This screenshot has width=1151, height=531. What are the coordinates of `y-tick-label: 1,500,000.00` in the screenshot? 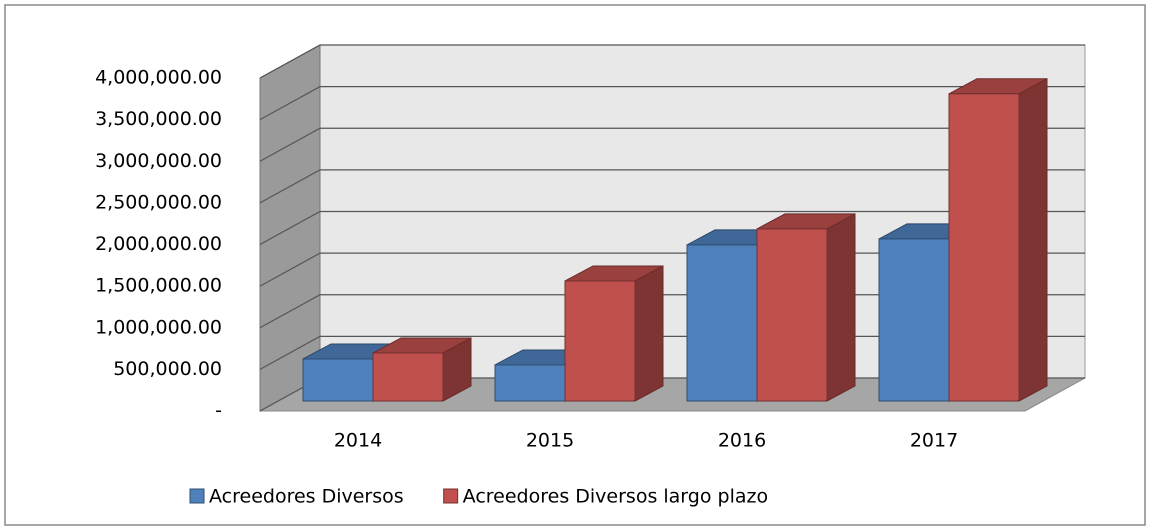 It's located at (158, 286).